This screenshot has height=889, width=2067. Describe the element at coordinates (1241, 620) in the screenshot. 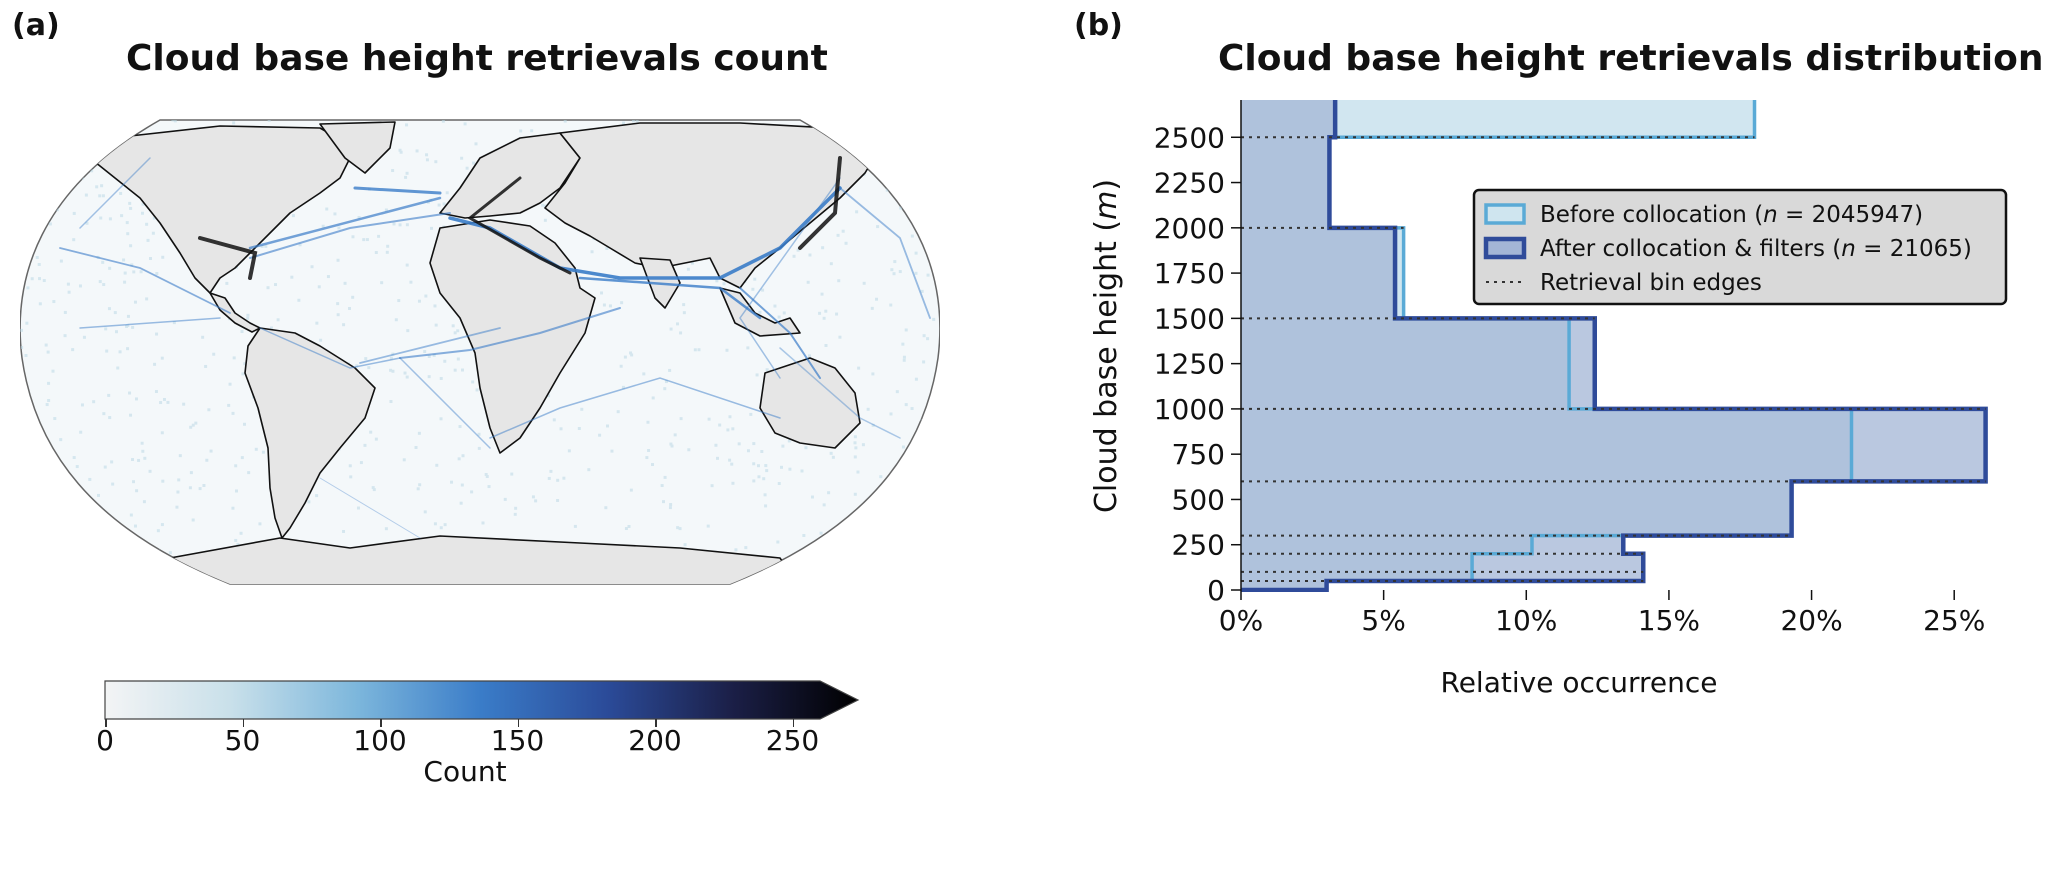

I see `x-tick-label: 0%` at that location.